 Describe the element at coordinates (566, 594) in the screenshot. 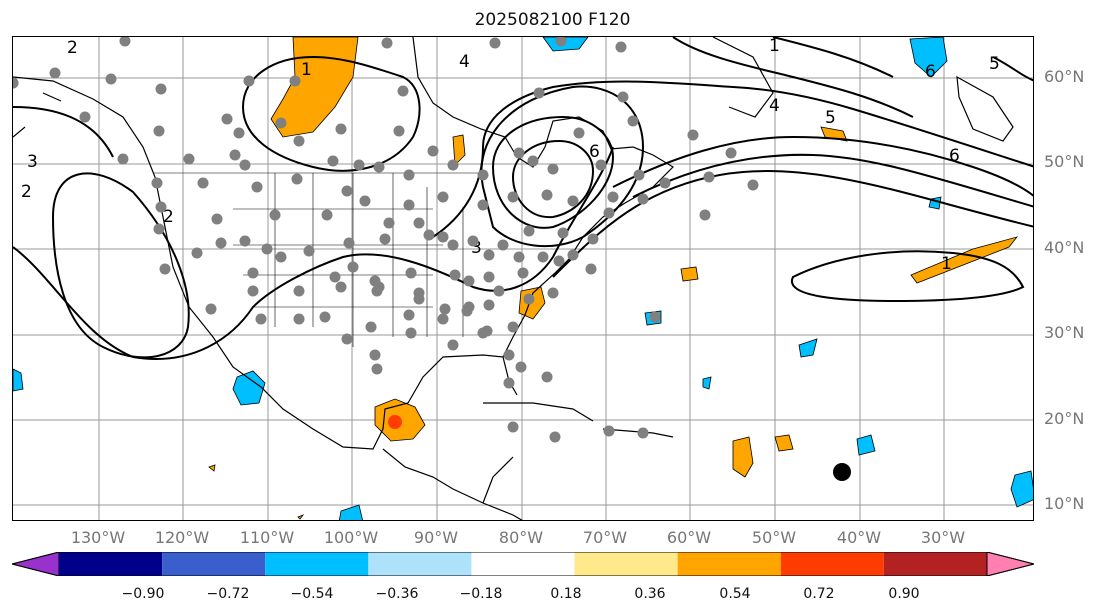

I see `colorbar-tick: 0.18` at that location.